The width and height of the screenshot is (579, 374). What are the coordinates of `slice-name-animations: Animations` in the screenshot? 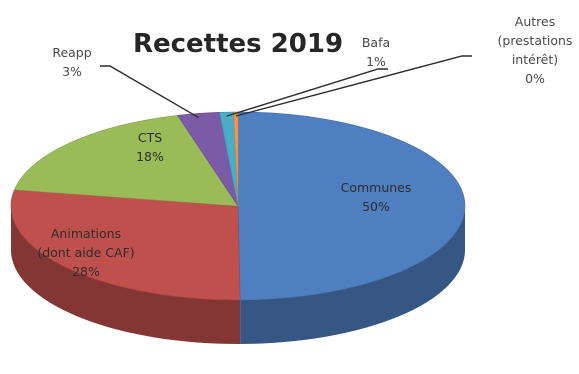 It's located at (86, 233).